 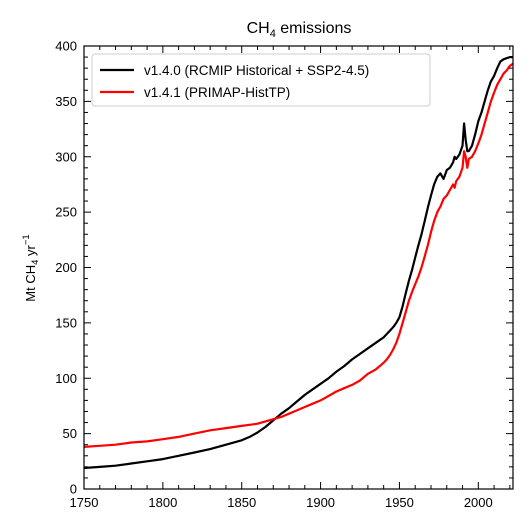 I want to click on x-tick-label: 1800, so click(x=162, y=502).